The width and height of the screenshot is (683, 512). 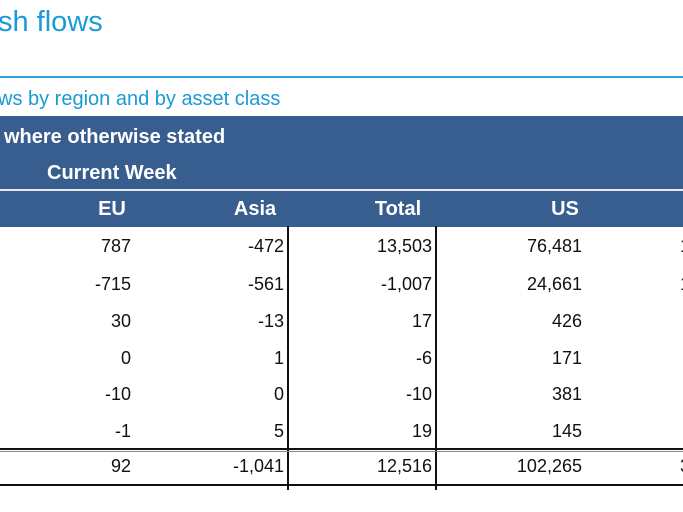 I want to click on table-row-cell-us: 171, so click(x=566, y=358).